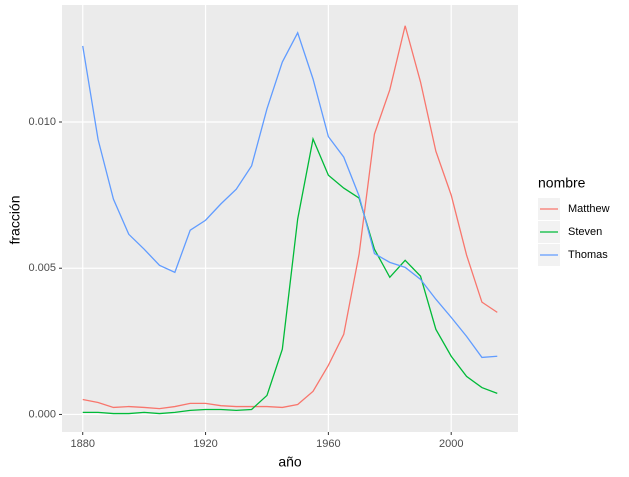 The height and width of the screenshot is (477, 629). Describe the element at coordinates (42, 414) in the screenshot. I see `y-tick-label: 0.000` at that location.